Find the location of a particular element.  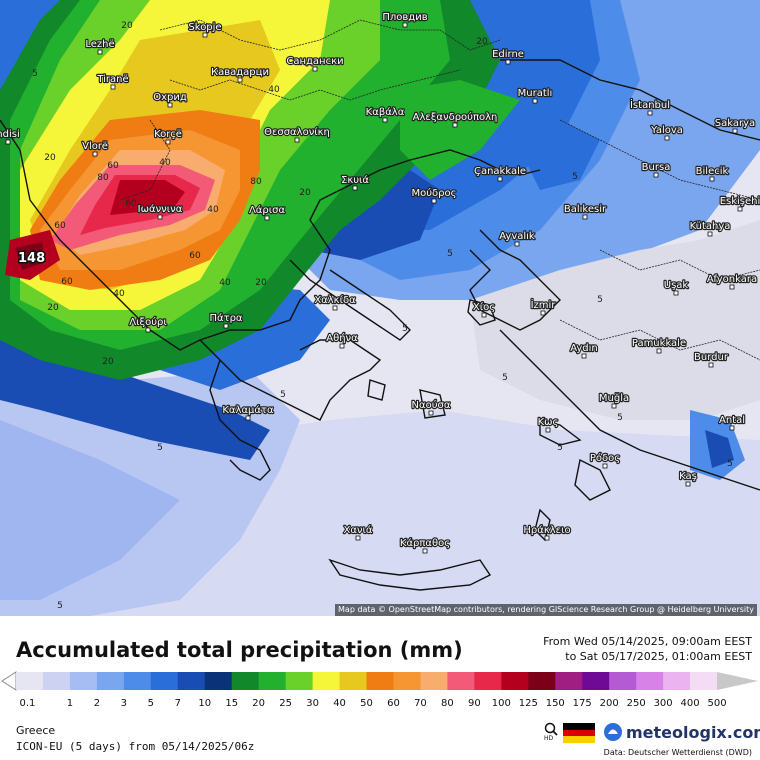

city-marker: Uşak is located at coordinates (676, 287).